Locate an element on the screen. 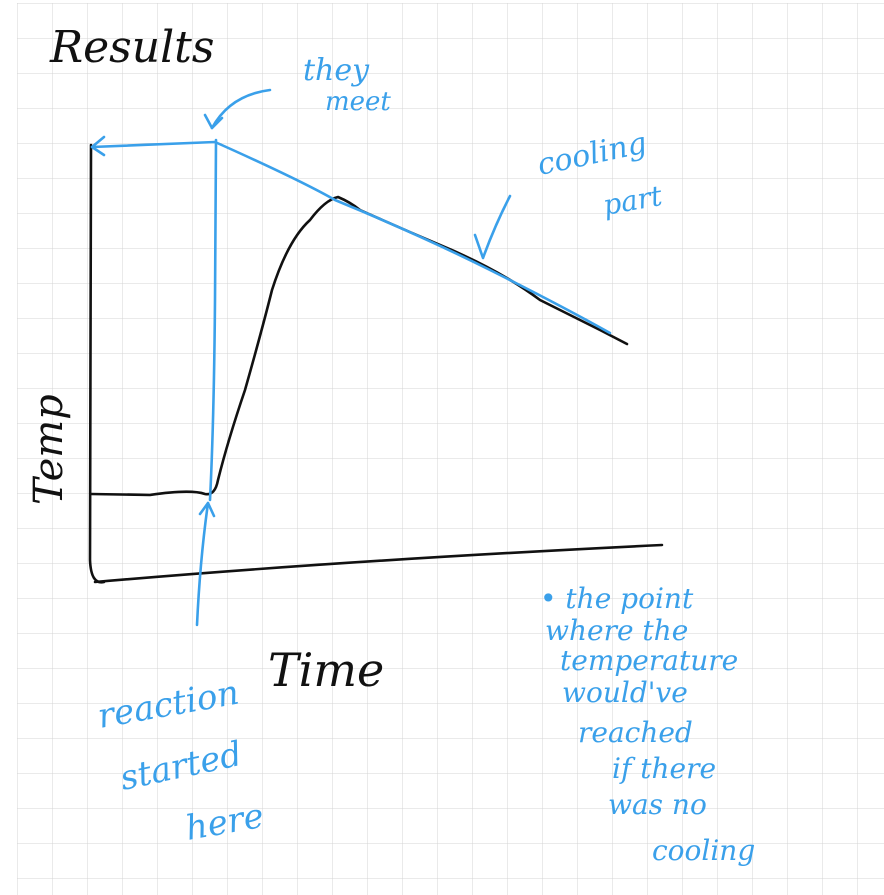 This screenshot has height=895, width=884. note-line-5: reached is located at coordinates (635, 732).